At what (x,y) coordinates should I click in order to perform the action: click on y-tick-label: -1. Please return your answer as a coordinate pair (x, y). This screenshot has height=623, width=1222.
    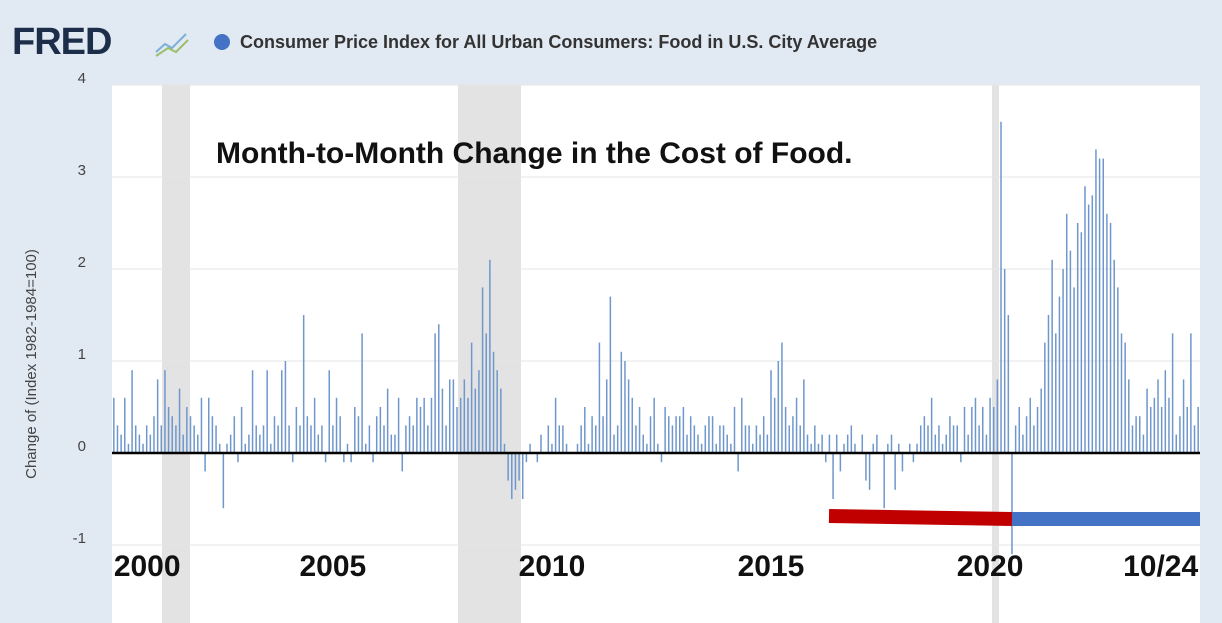
    Looking at the image, I should click on (79, 538).